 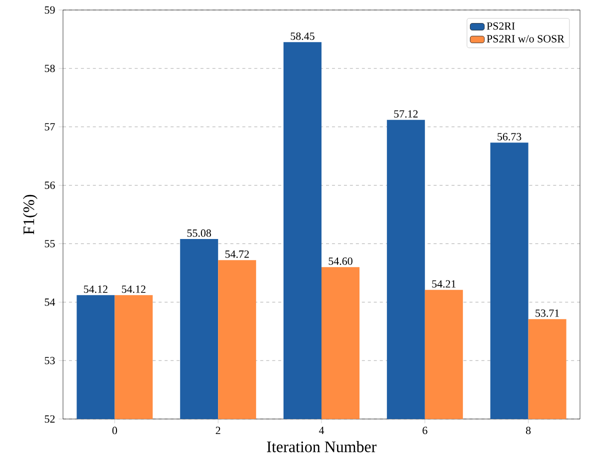 I want to click on x-axis-title: Iteration Number, so click(x=321, y=446).